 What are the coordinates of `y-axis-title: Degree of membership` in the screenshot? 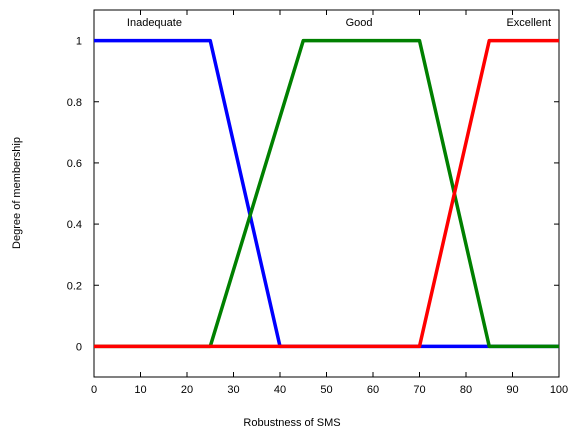 It's located at (17, 193).